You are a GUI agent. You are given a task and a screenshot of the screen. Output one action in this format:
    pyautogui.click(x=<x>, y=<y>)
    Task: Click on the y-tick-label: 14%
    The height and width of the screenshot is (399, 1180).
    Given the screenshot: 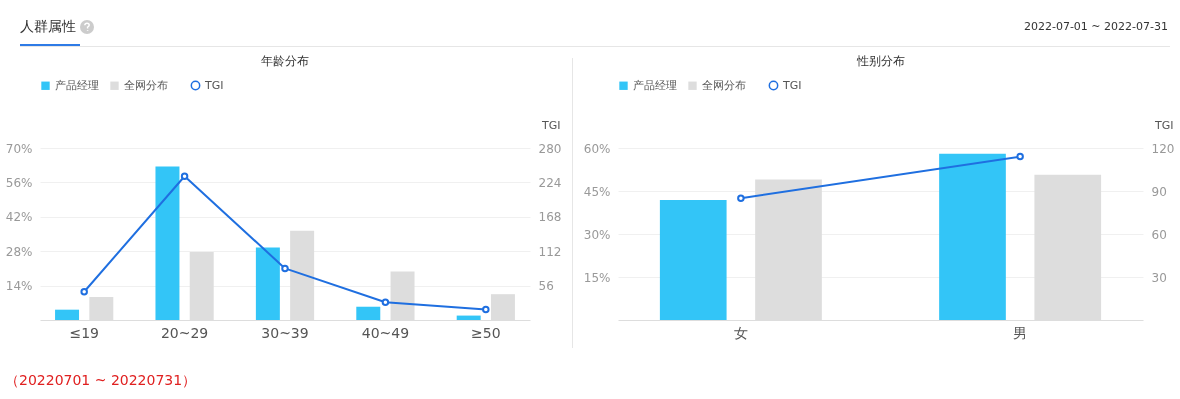 What is the action you would take?
    pyautogui.click(x=19, y=286)
    